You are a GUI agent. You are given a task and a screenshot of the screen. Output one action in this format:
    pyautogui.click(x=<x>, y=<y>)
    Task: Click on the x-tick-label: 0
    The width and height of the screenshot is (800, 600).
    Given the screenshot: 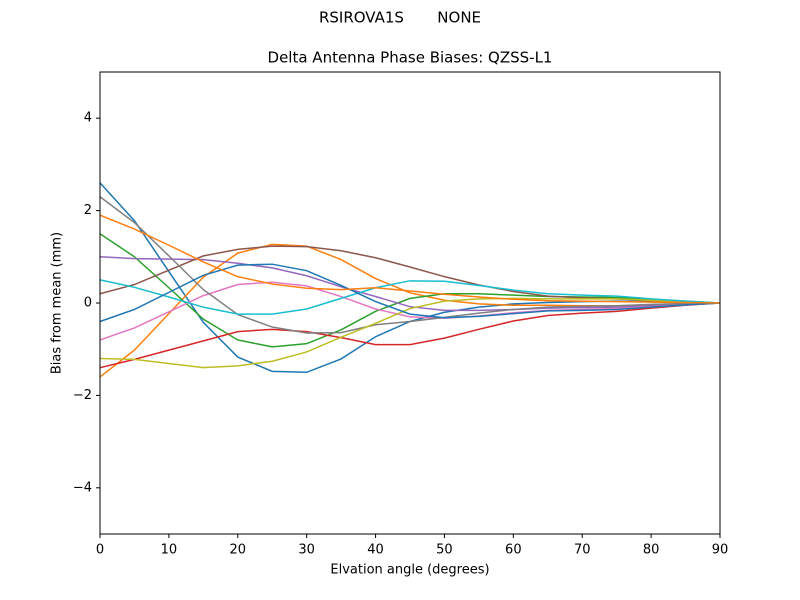 What is the action you would take?
    pyautogui.click(x=100, y=550)
    